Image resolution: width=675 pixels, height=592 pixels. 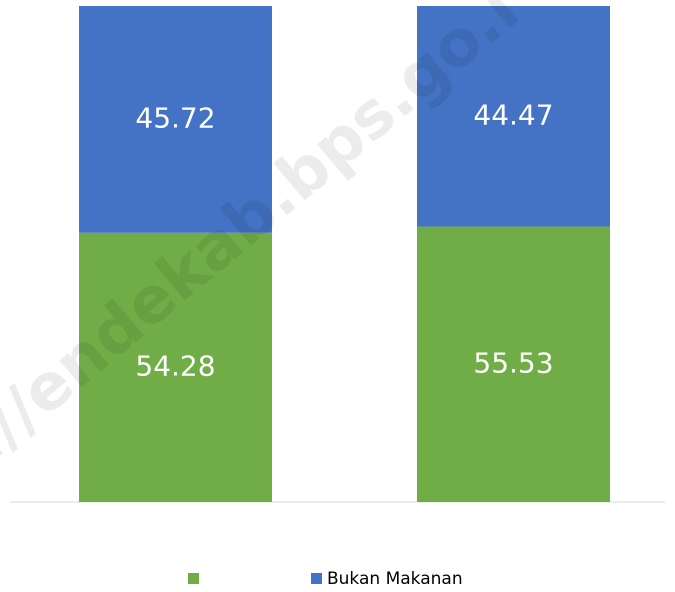 I want to click on data-label: 54.28, so click(x=175, y=365).